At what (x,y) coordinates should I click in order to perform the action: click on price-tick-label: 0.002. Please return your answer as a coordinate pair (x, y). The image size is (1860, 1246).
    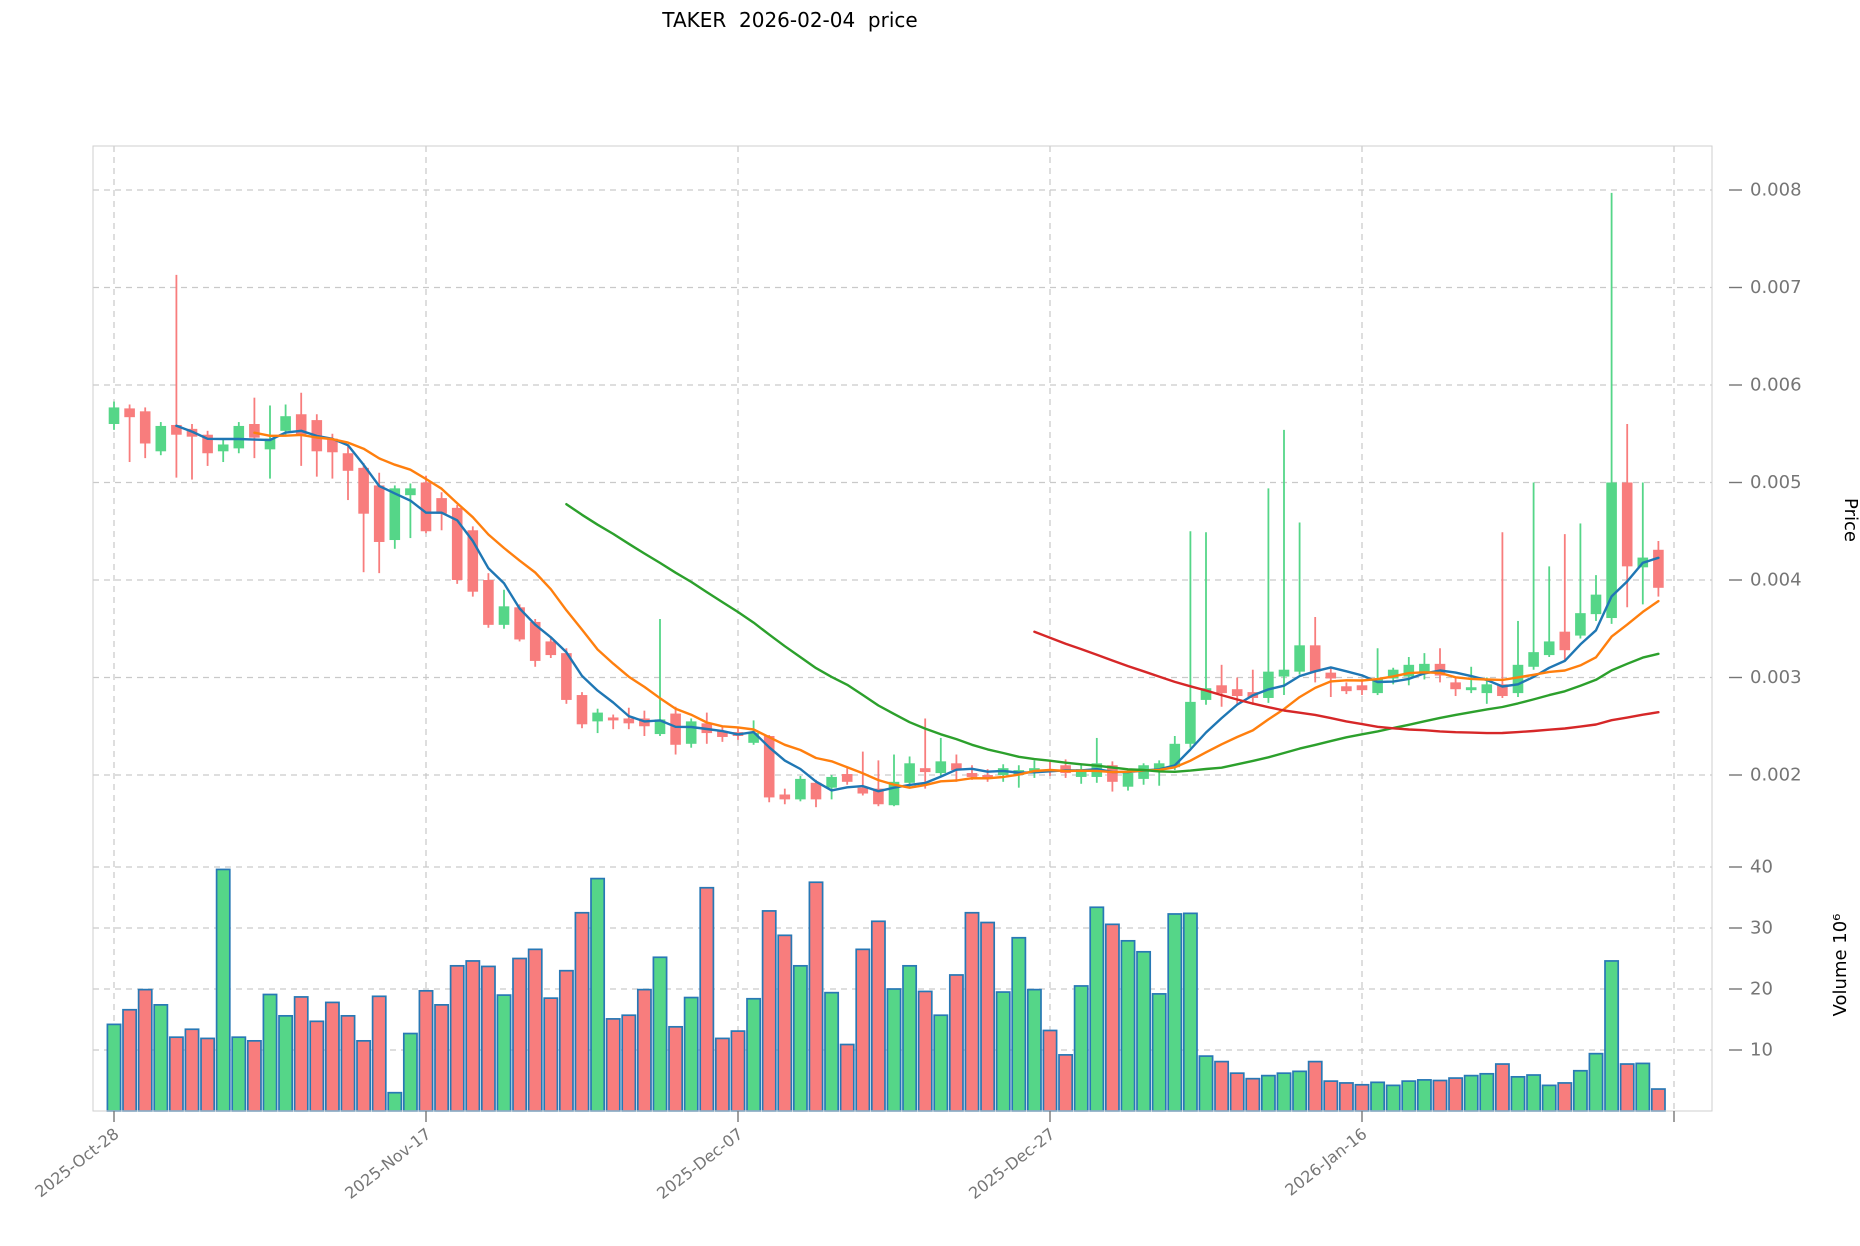
    Looking at the image, I should click on (1776, 775).